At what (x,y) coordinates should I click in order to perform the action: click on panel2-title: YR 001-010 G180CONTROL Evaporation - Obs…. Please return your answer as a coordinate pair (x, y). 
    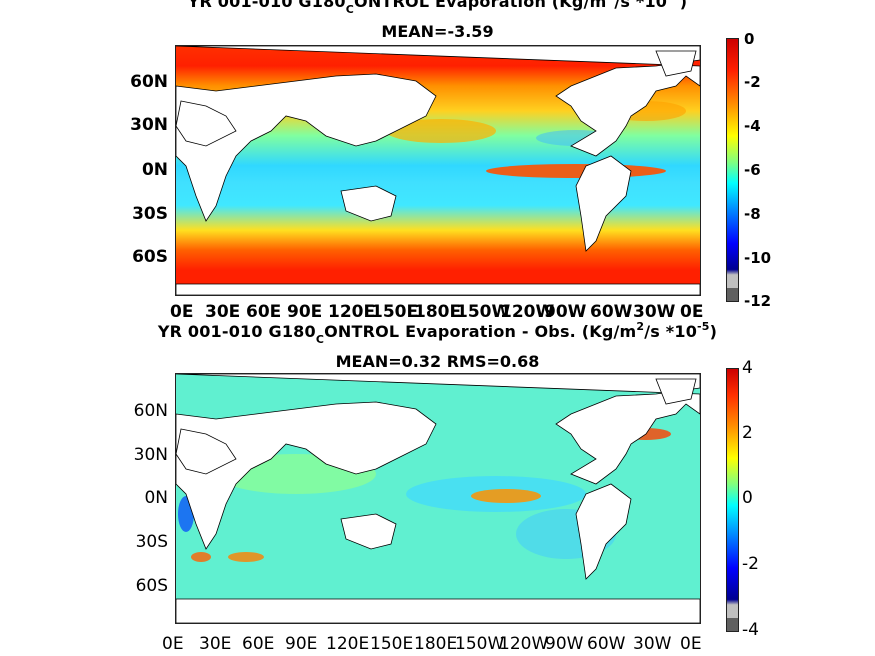
    Looking at the image, I should click on (437, 333).